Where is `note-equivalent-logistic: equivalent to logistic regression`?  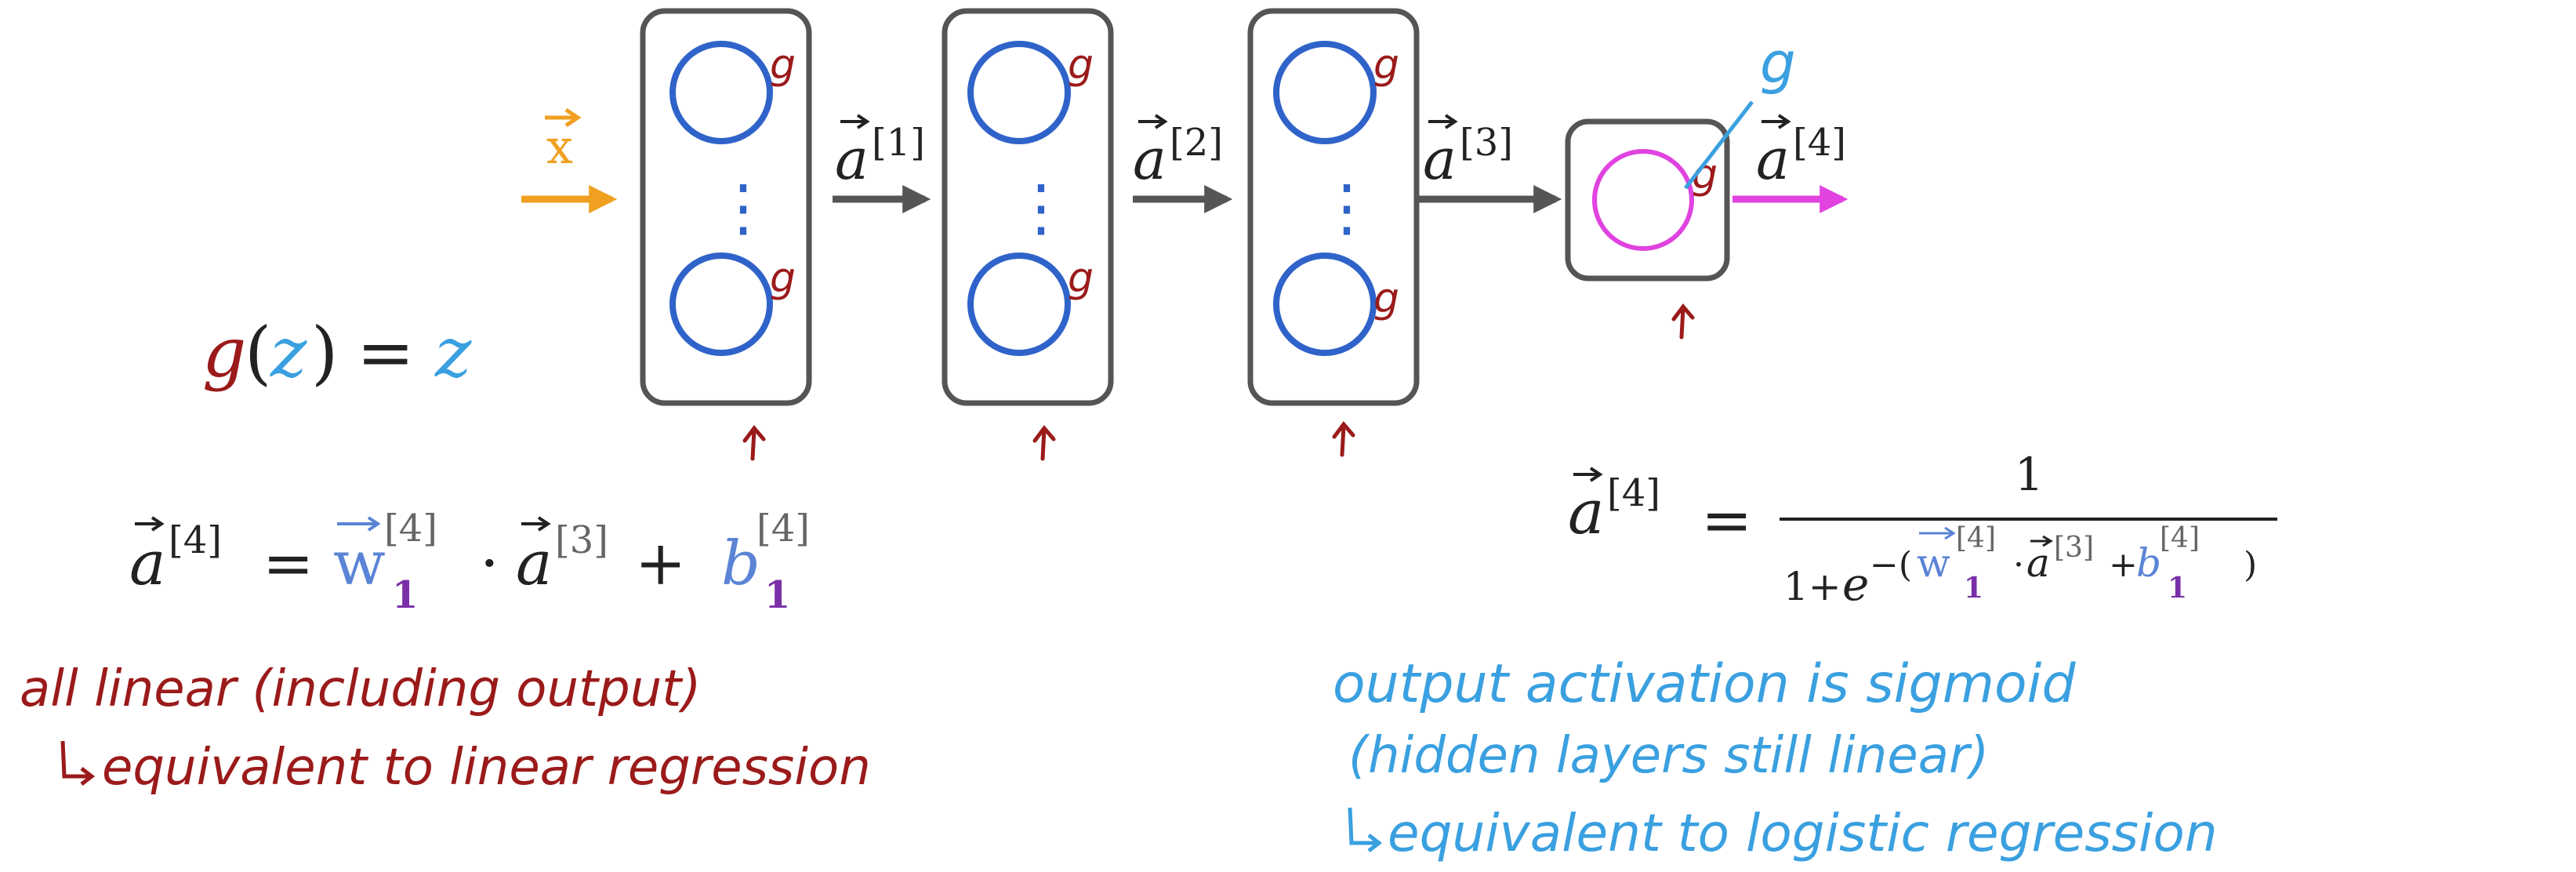 note-equivalent-logistic: equivalent to logistic regression is located at coordinates (1803, 833).